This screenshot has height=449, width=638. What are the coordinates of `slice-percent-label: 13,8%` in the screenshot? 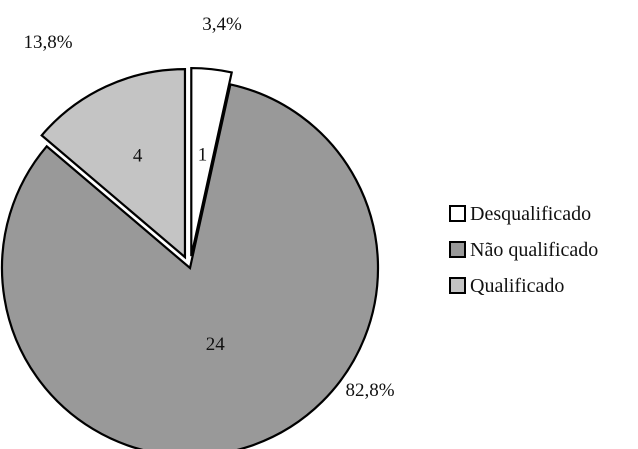 It's located at (47, 42).